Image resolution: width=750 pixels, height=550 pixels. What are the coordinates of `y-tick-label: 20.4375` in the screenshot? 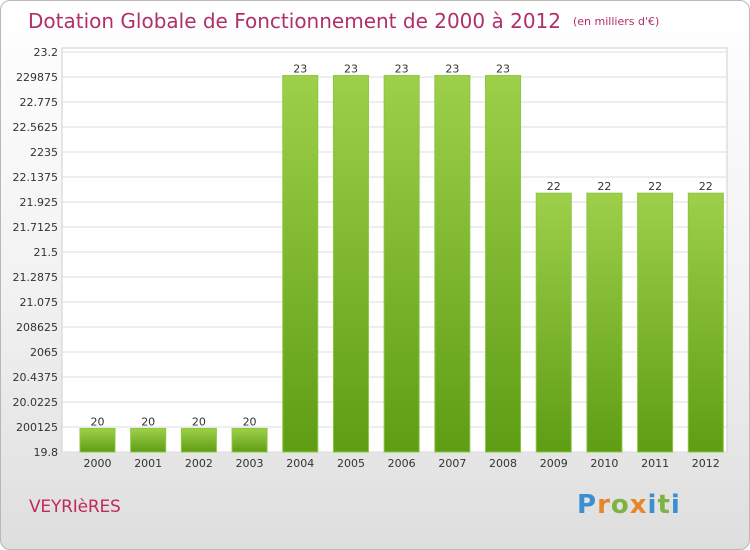 It's located at (36, 377).